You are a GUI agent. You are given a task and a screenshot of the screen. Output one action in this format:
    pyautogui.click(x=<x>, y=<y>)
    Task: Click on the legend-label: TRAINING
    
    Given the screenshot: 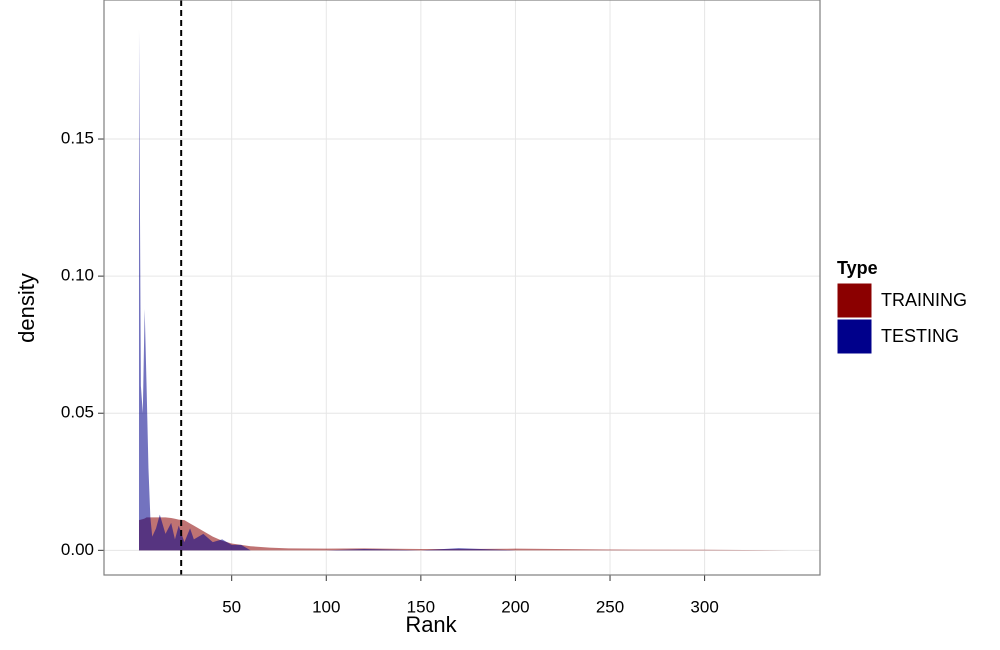 What is the action you would take?
    pyautogui.click(x=924, y=300)
    